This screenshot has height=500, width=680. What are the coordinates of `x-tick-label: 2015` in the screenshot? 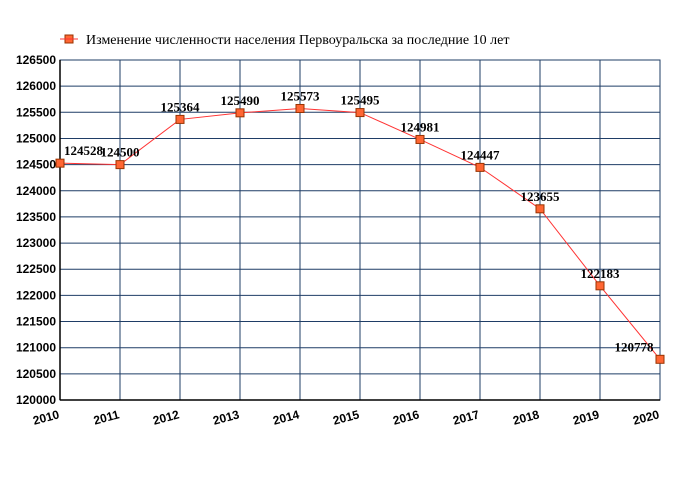 It's located at (346, 417).